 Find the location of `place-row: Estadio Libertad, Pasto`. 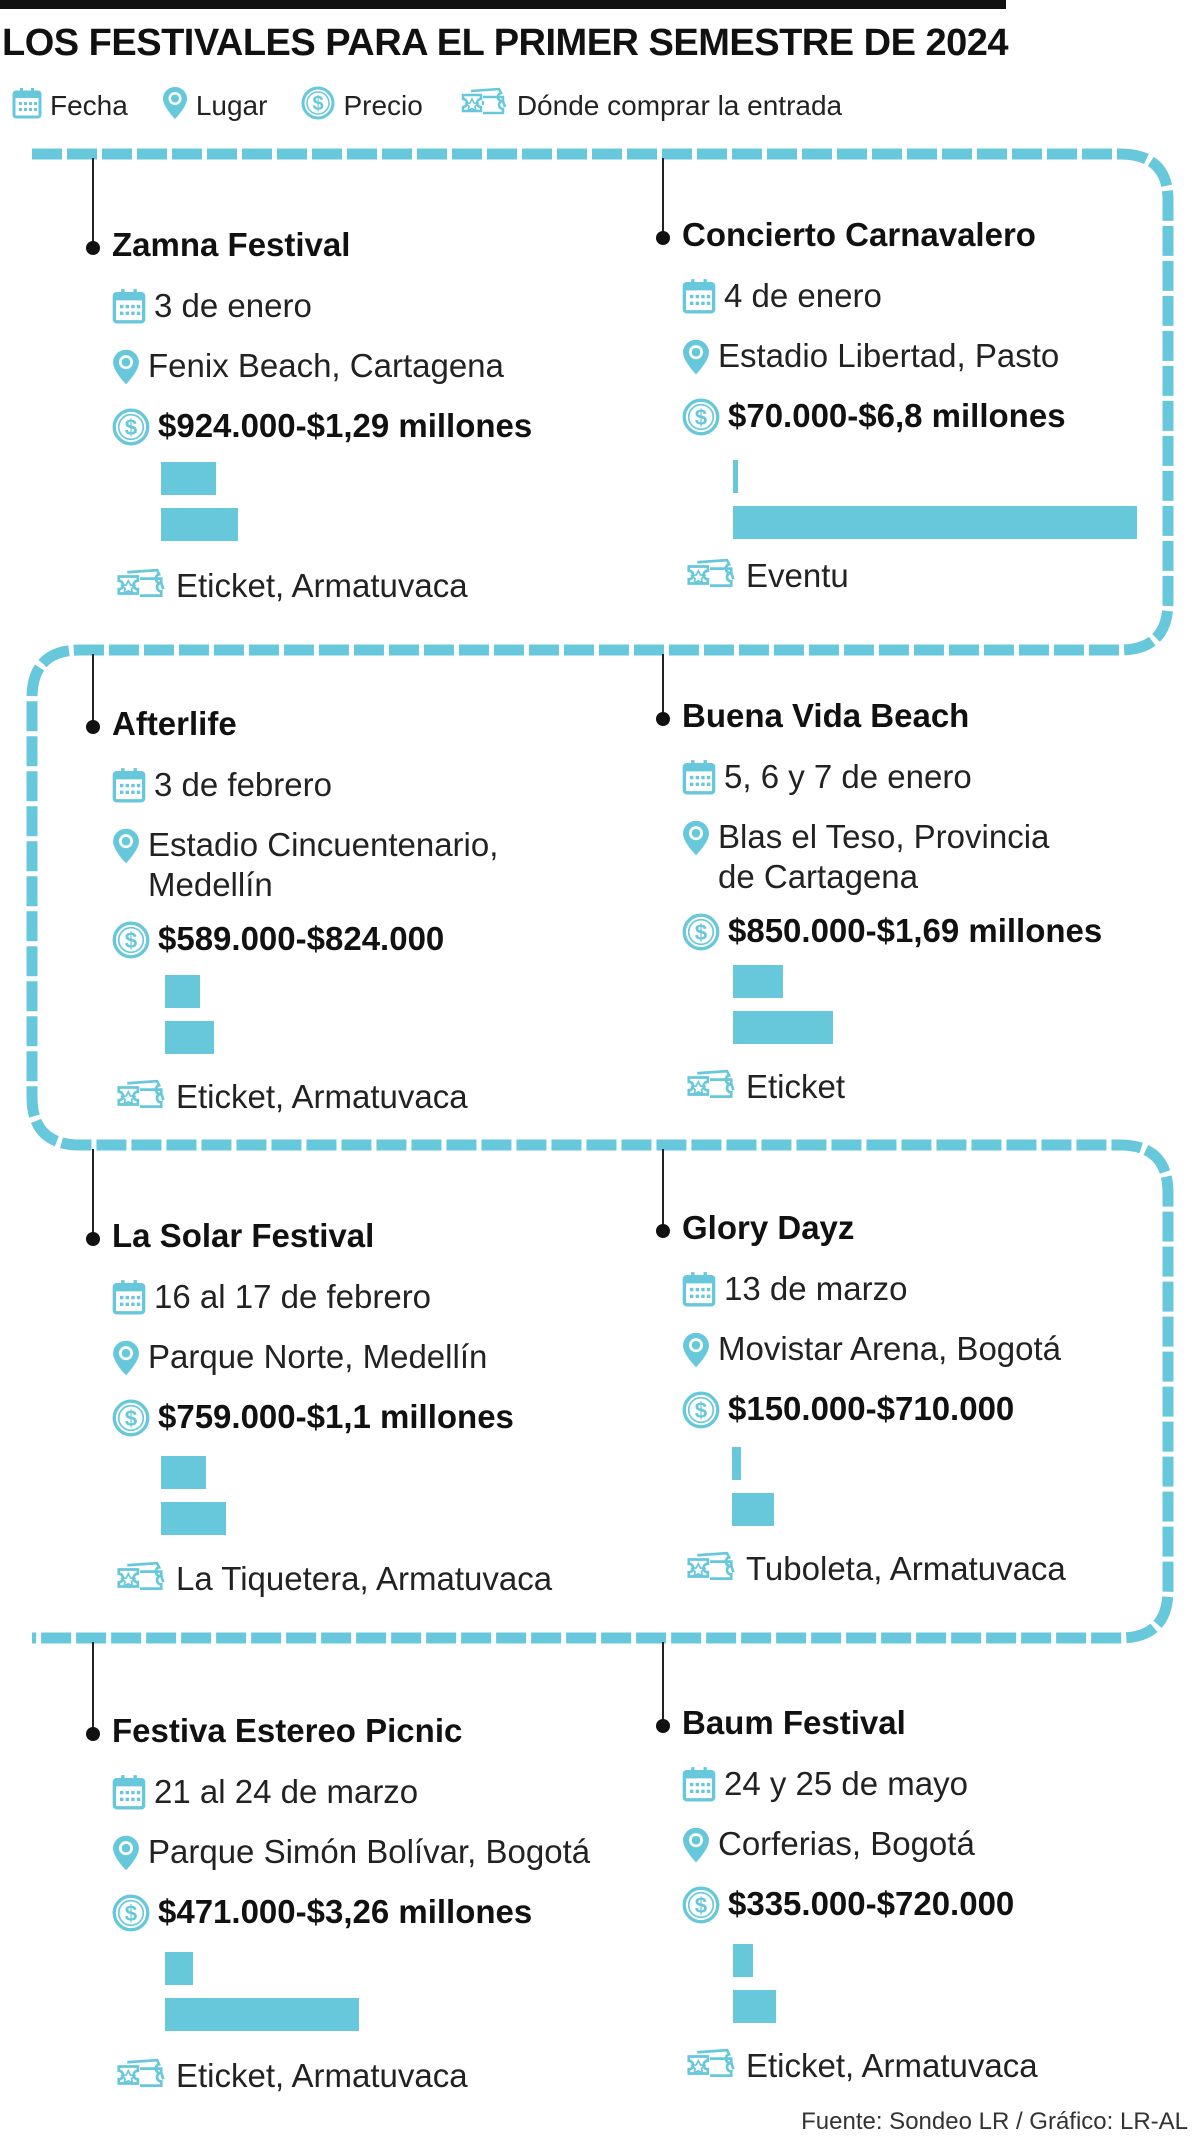

place-row: Estadio Libertad, Pasto is located at coordinates (870, 360).